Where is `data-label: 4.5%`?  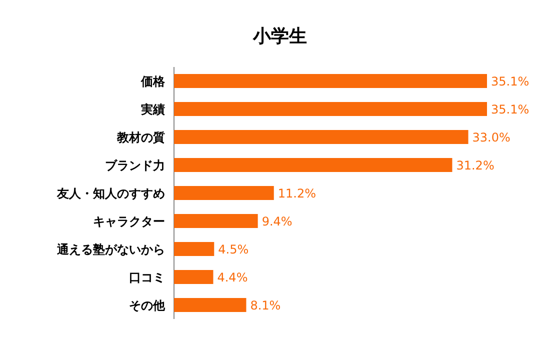
data-label: 4.5% is located at coordinates (233, 249).